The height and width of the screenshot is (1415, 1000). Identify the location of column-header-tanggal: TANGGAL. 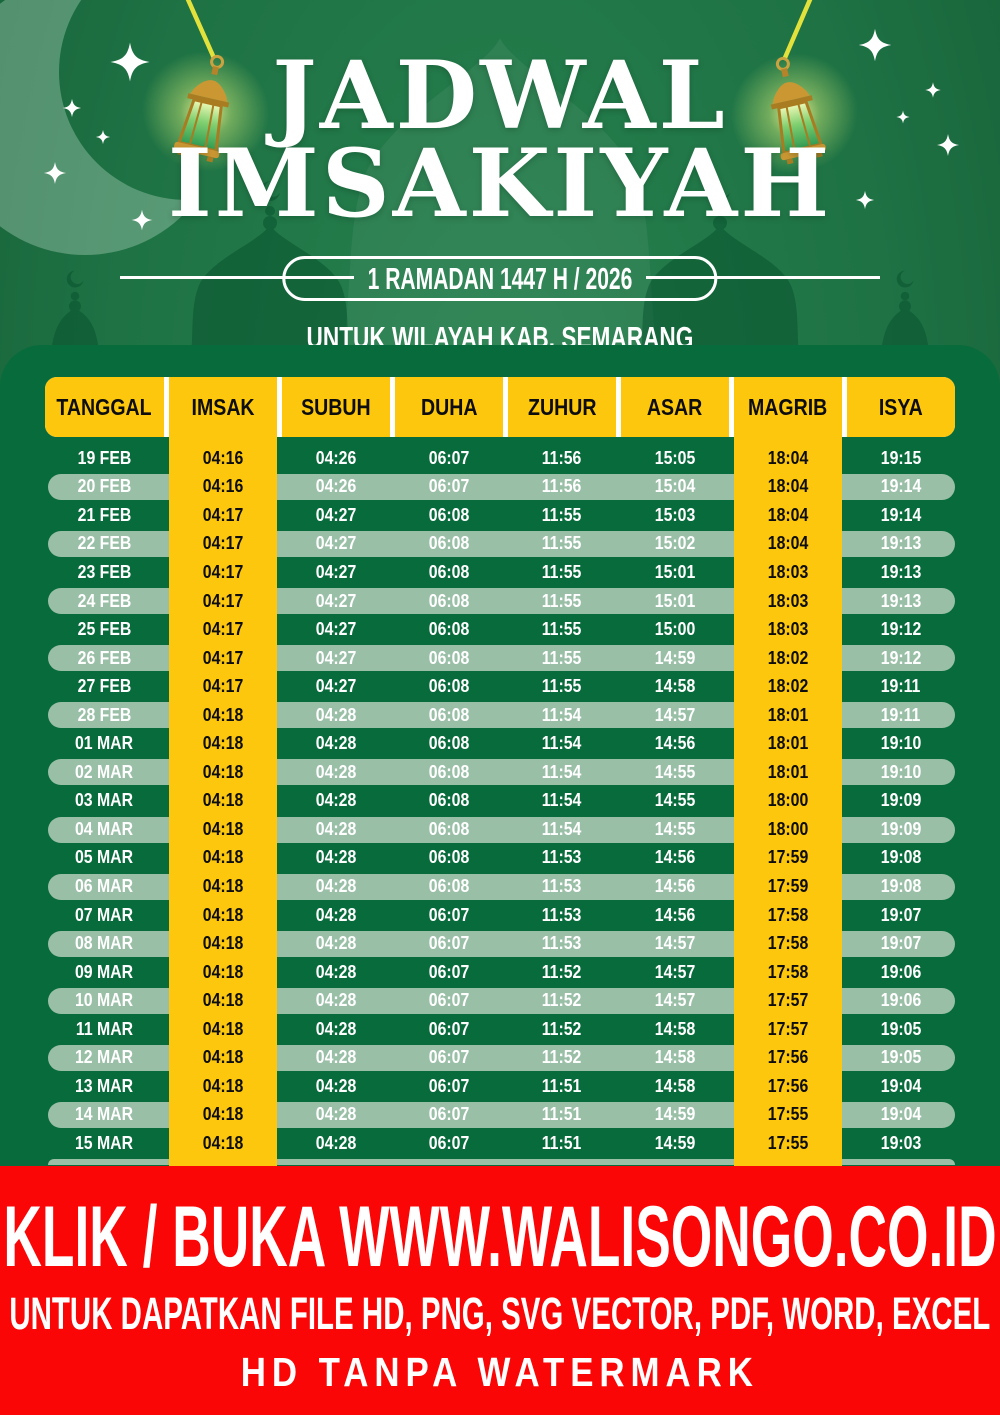
(104, 407).